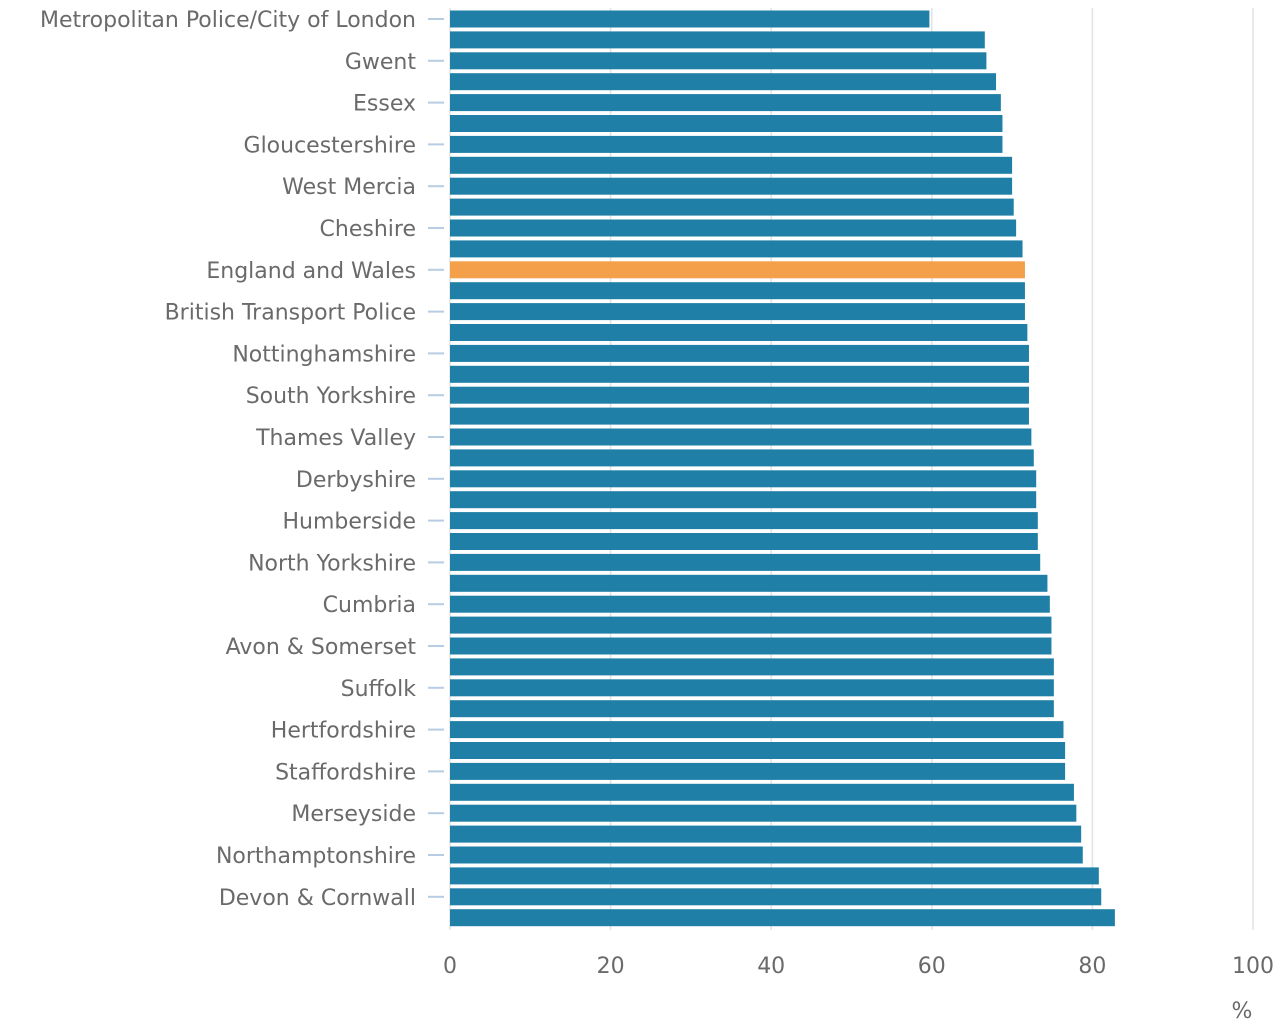 This screenshot has width=1283, height=1027. What do you see at coordinates (335, 438) in the screenshot?
I see `category-label: Thames Valley` at bounding box center [335, 438].